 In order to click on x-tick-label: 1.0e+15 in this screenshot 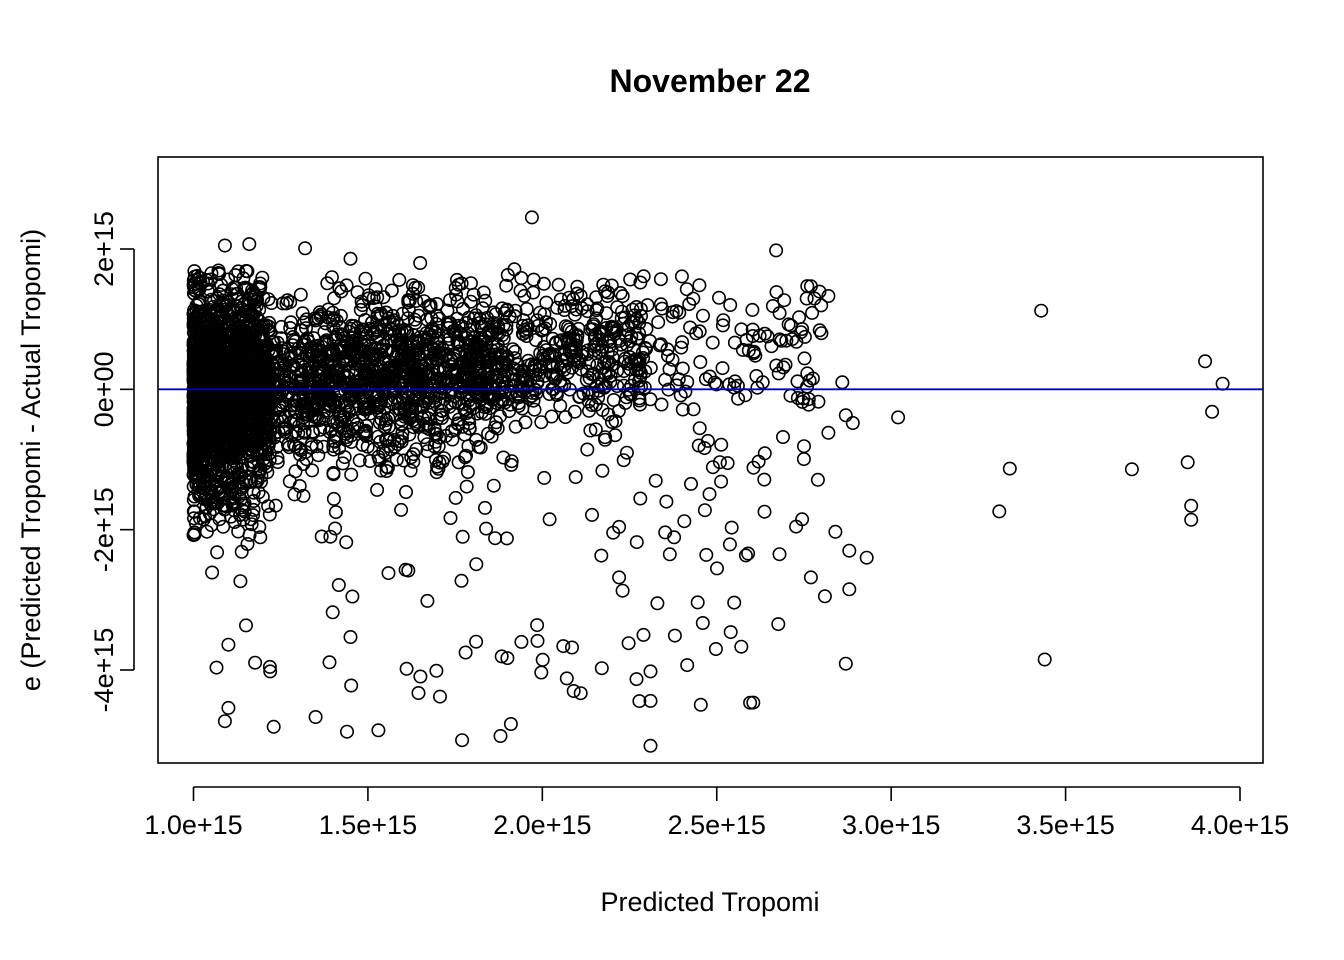, I will do `click(193, 825)`.